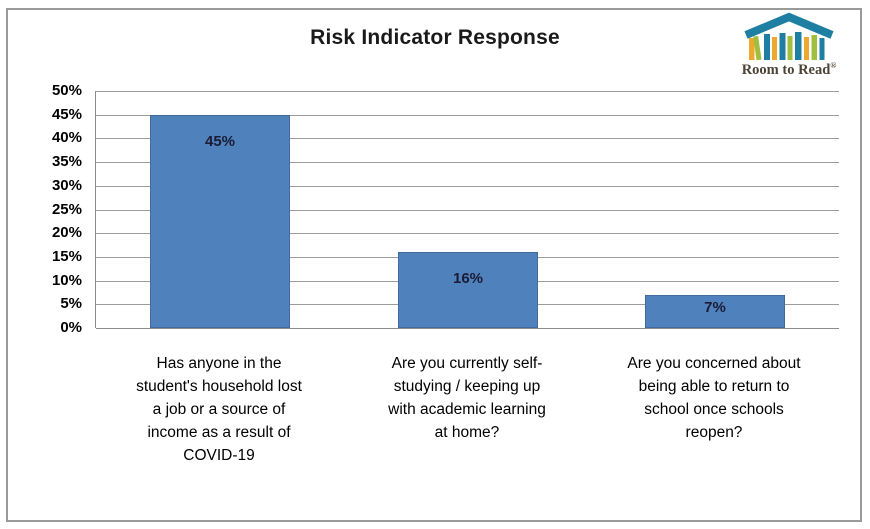 This screenshot has width=870, height=529. What do you see at coordinates (71, 327) in the screenshot?
I see `y-tick-label: 0%` at bounding box center [71, 327].